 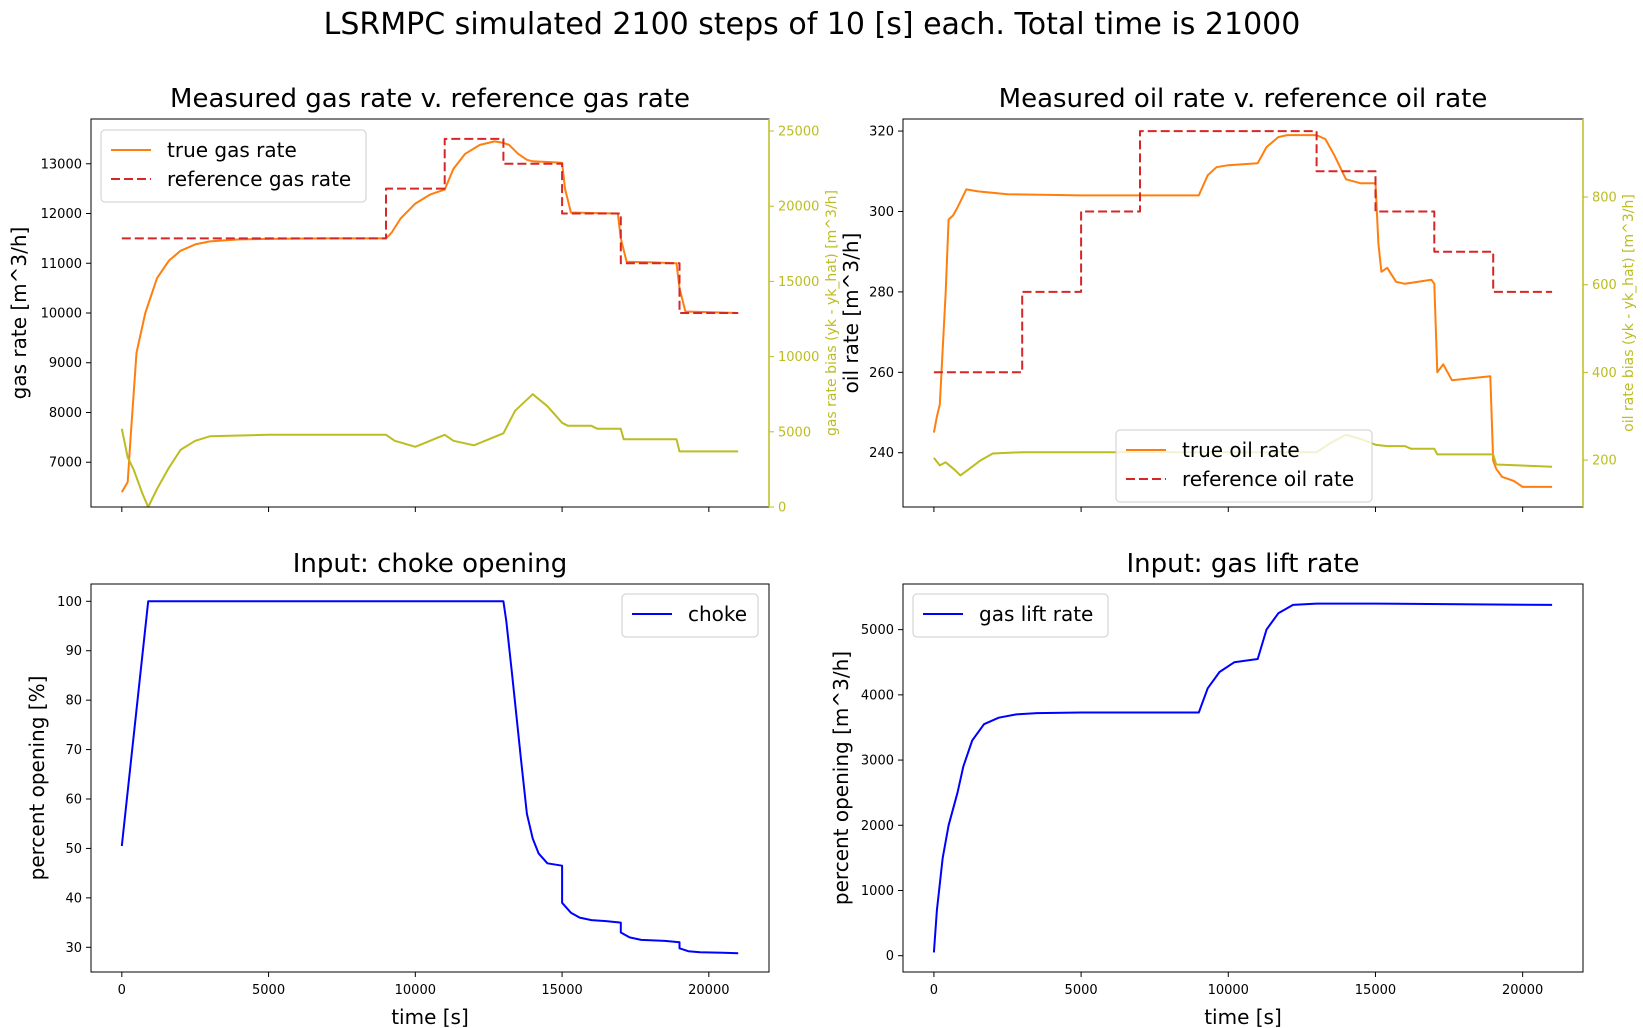 I want to click on legend-entry: reference oil rate, so click(x=1268, y=479).